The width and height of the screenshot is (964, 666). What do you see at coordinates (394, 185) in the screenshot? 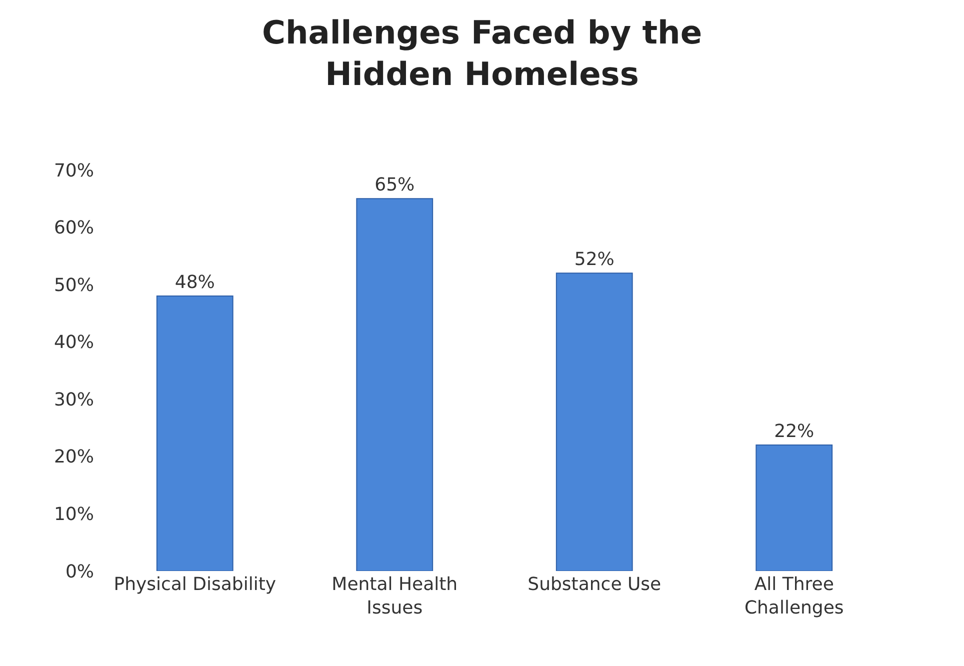
I see `data-label: 65%` at bounding box center [394, 185].